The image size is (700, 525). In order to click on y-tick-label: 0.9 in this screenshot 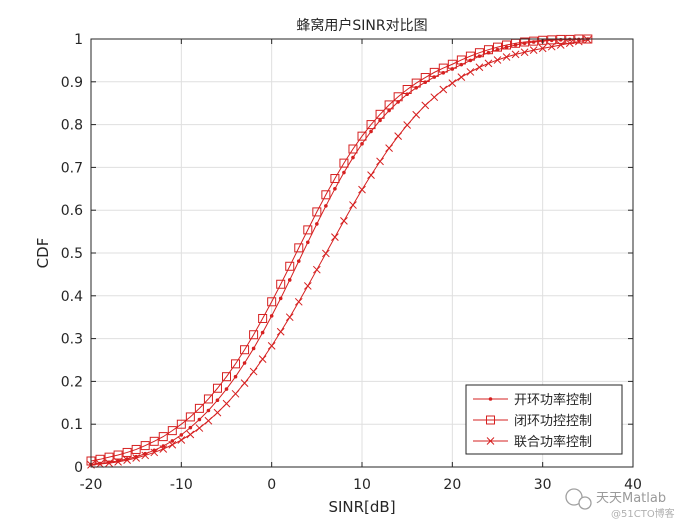, I will do `click(72, 83)`.